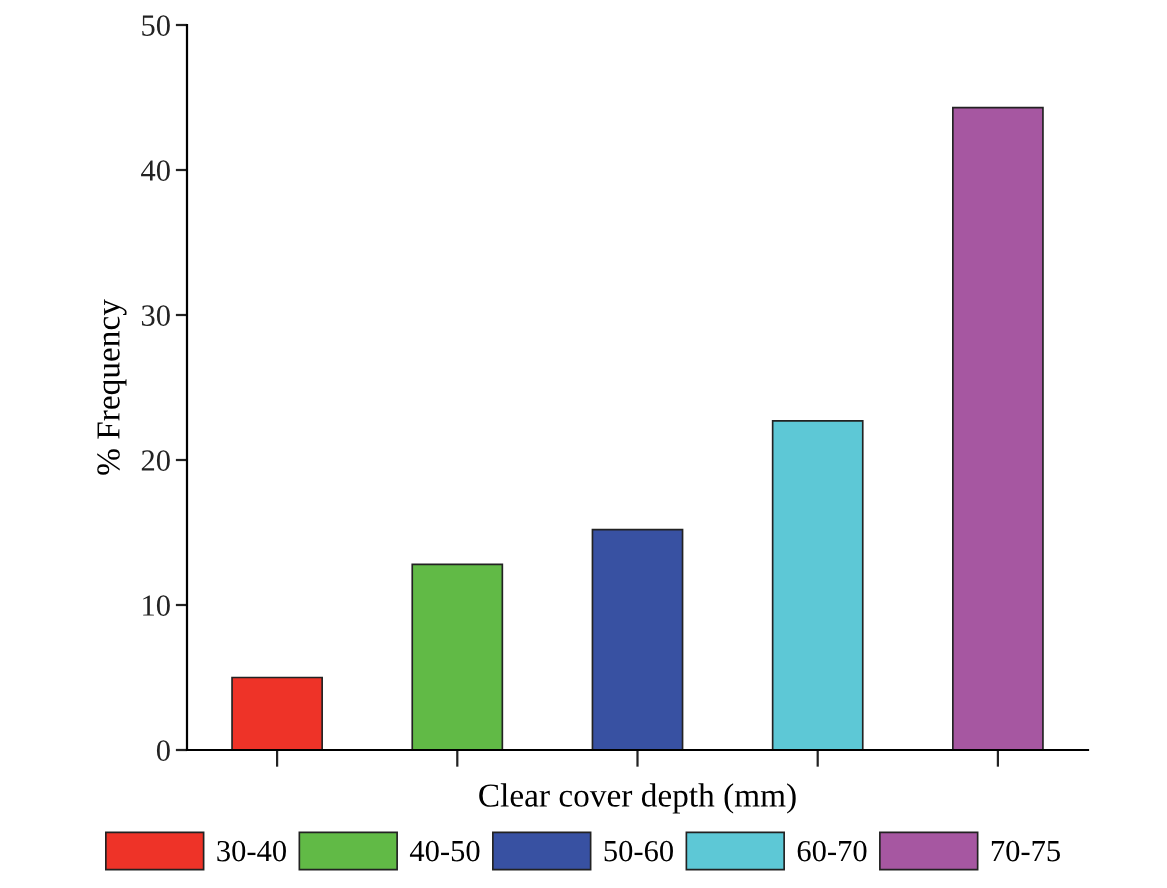  Describe the element at coordinates (155, 170) in the screenshot. I see `y-tick-label: 40` at that location.